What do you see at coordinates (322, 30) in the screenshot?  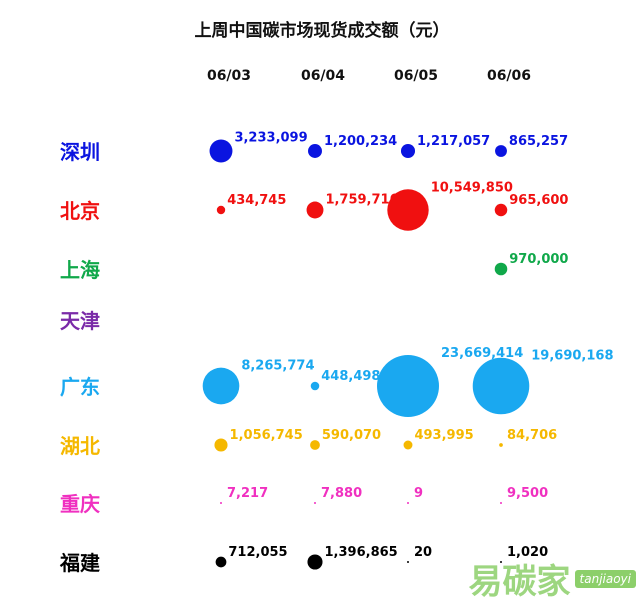 I see `chart-title: 上周中国碳市场现货成交额（元）` at bounding box center [322, 30].